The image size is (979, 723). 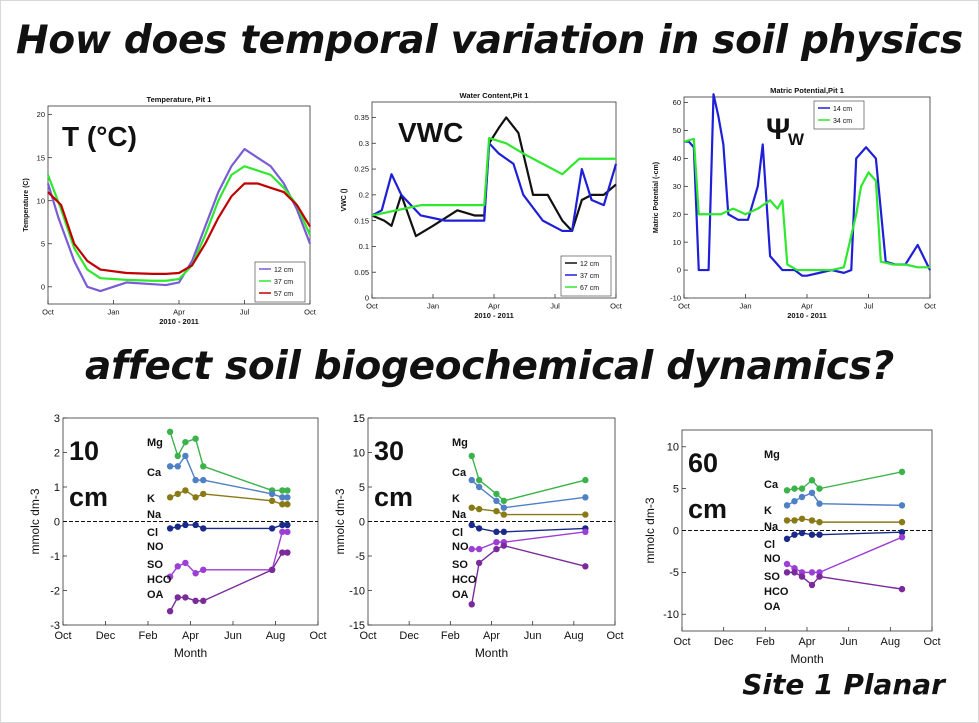 What do you see at coordinates (676, 489) in the screenshot?
I see `y-tick-label: 5` at bounding box center [676, 489].